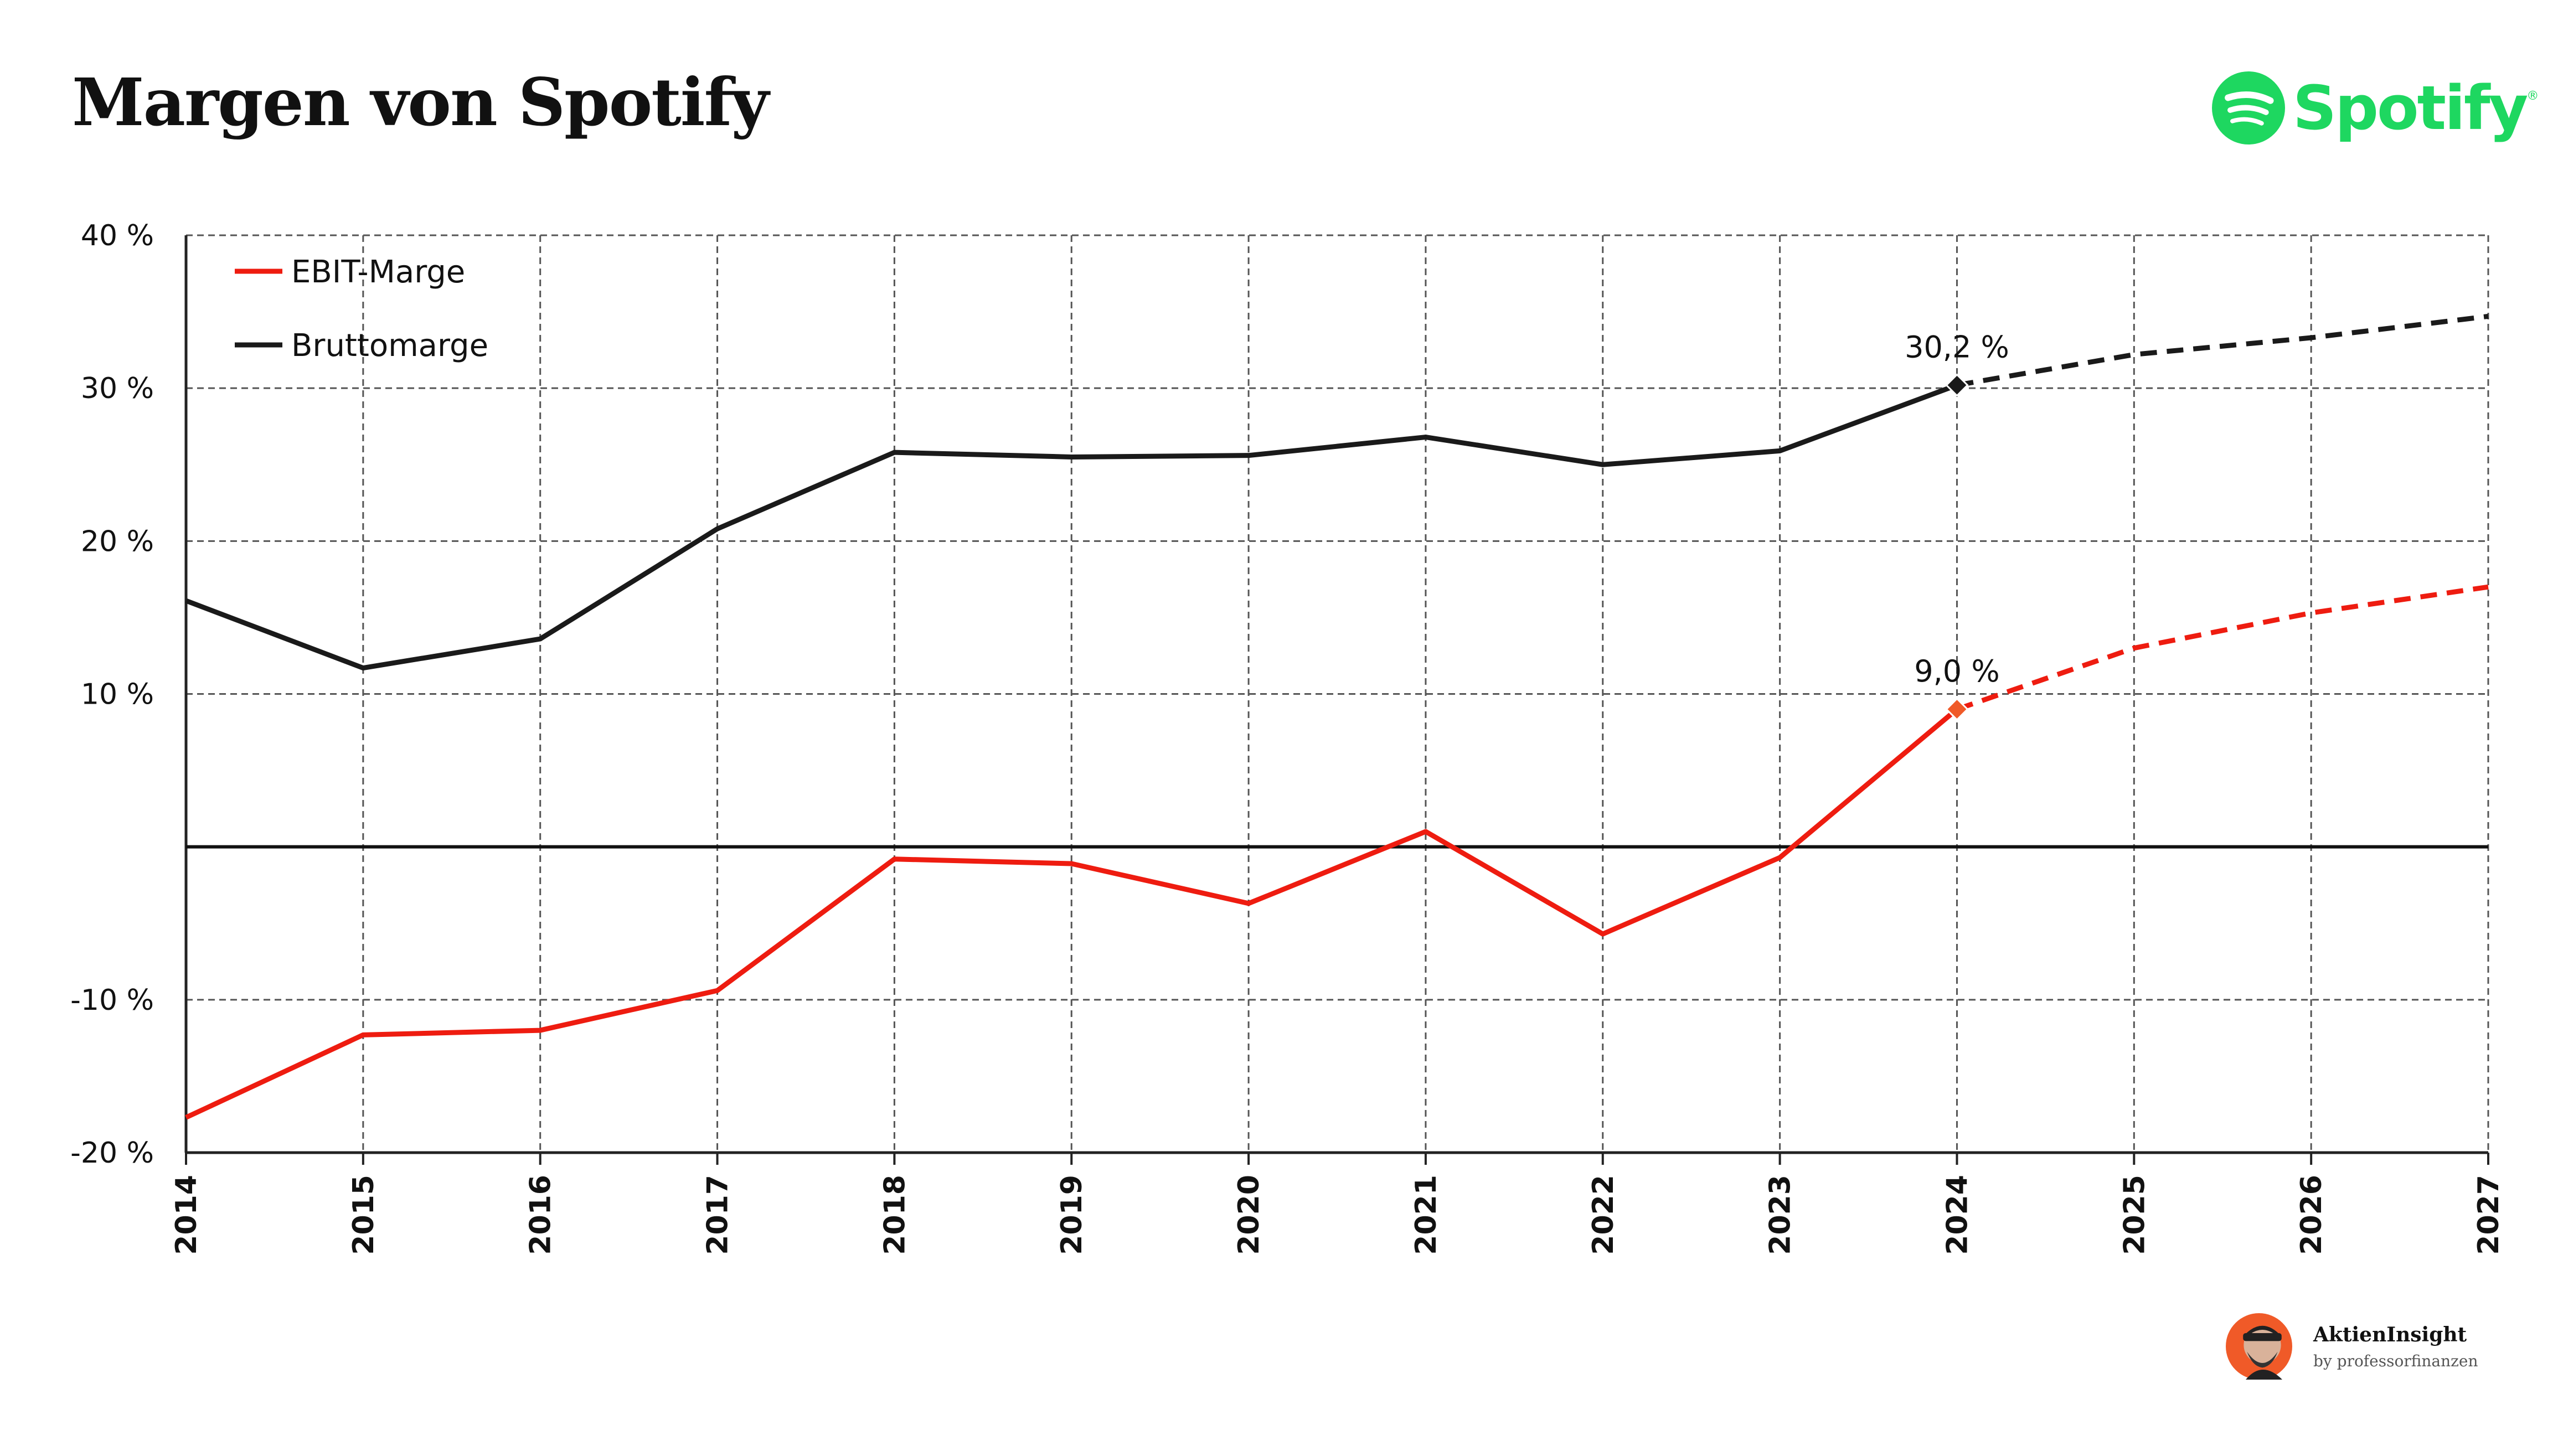  I want to click on x-tick-label: 2022, so click(1603, 1215).